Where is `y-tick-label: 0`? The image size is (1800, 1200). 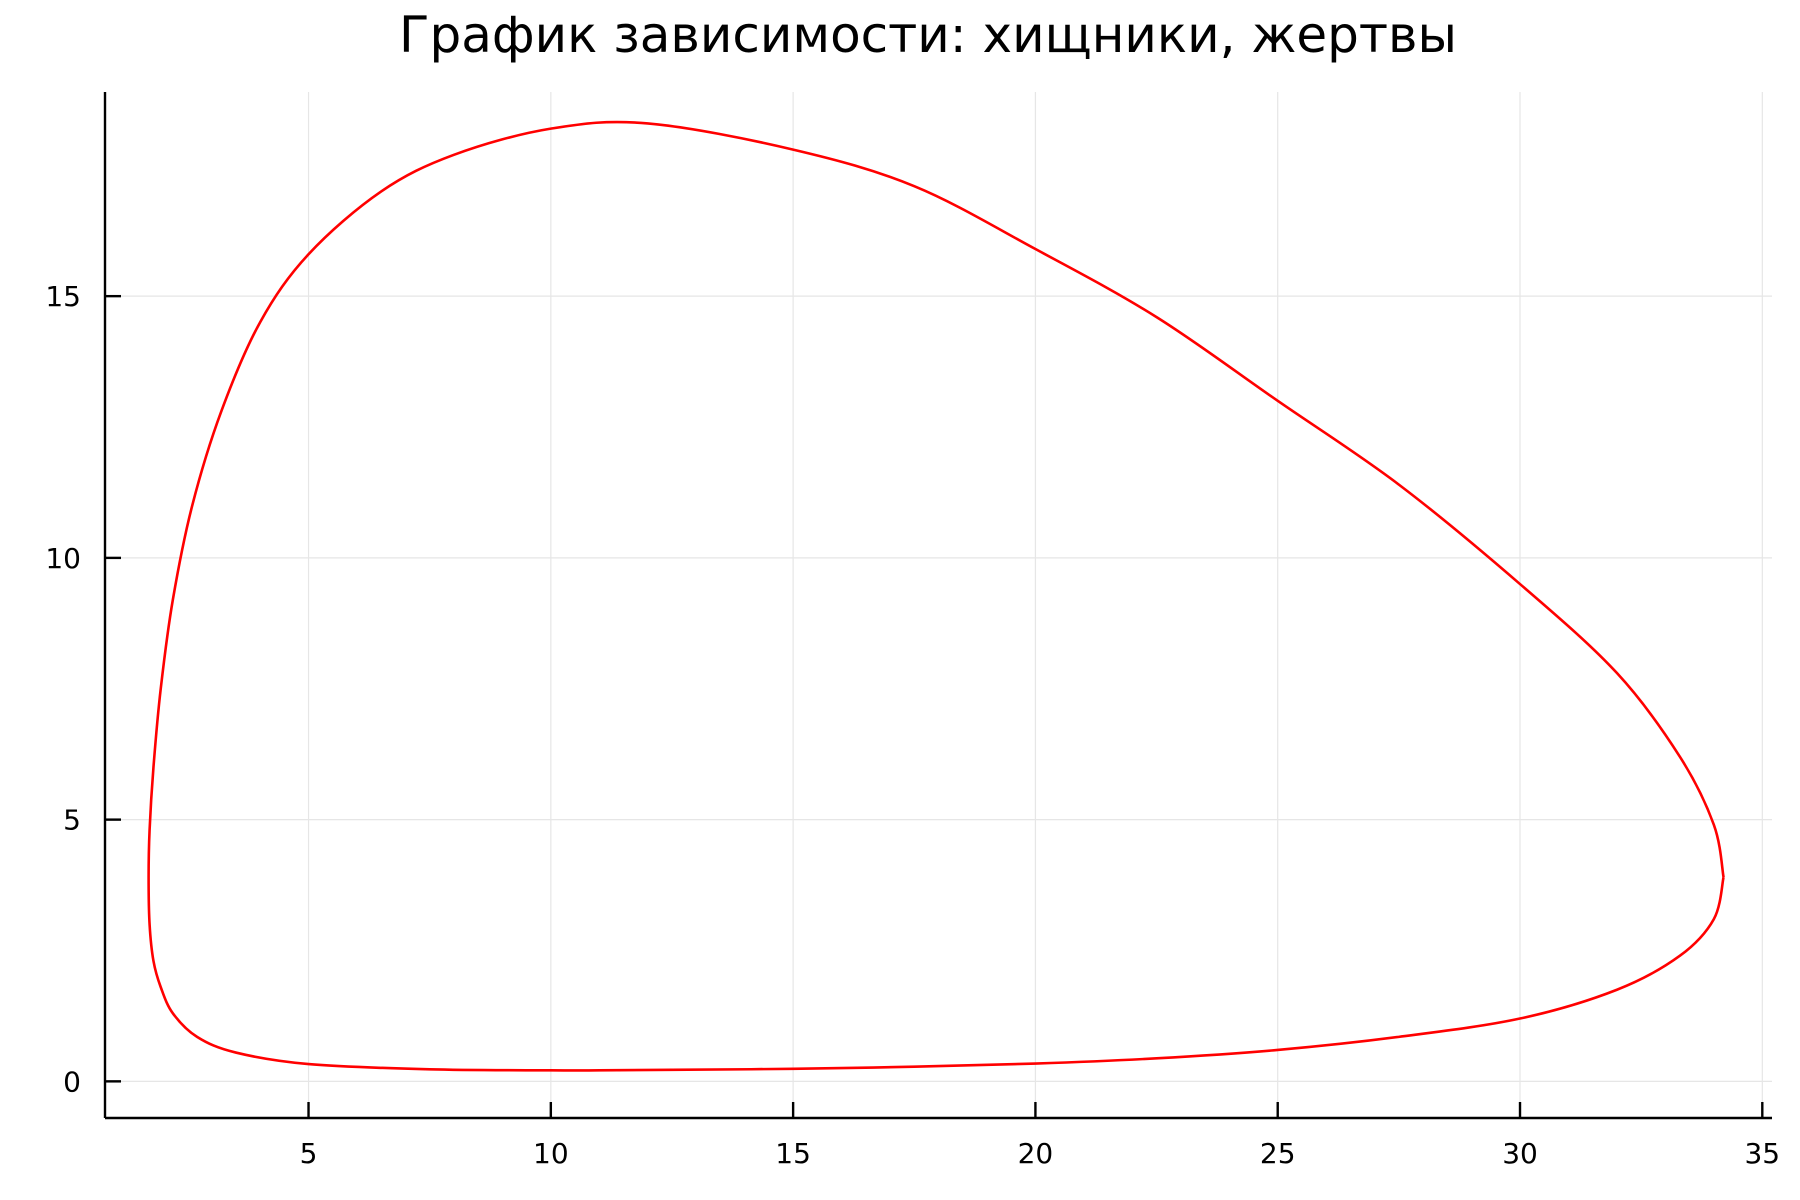 y-tick-label: 0 is located at coordinates (72, 1081).